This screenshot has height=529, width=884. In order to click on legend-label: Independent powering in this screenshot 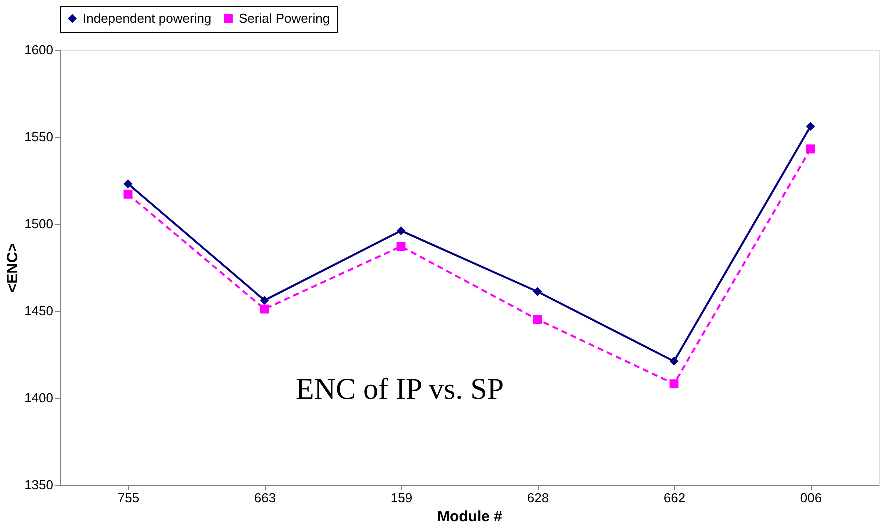, I will do `click(147, 18)`.